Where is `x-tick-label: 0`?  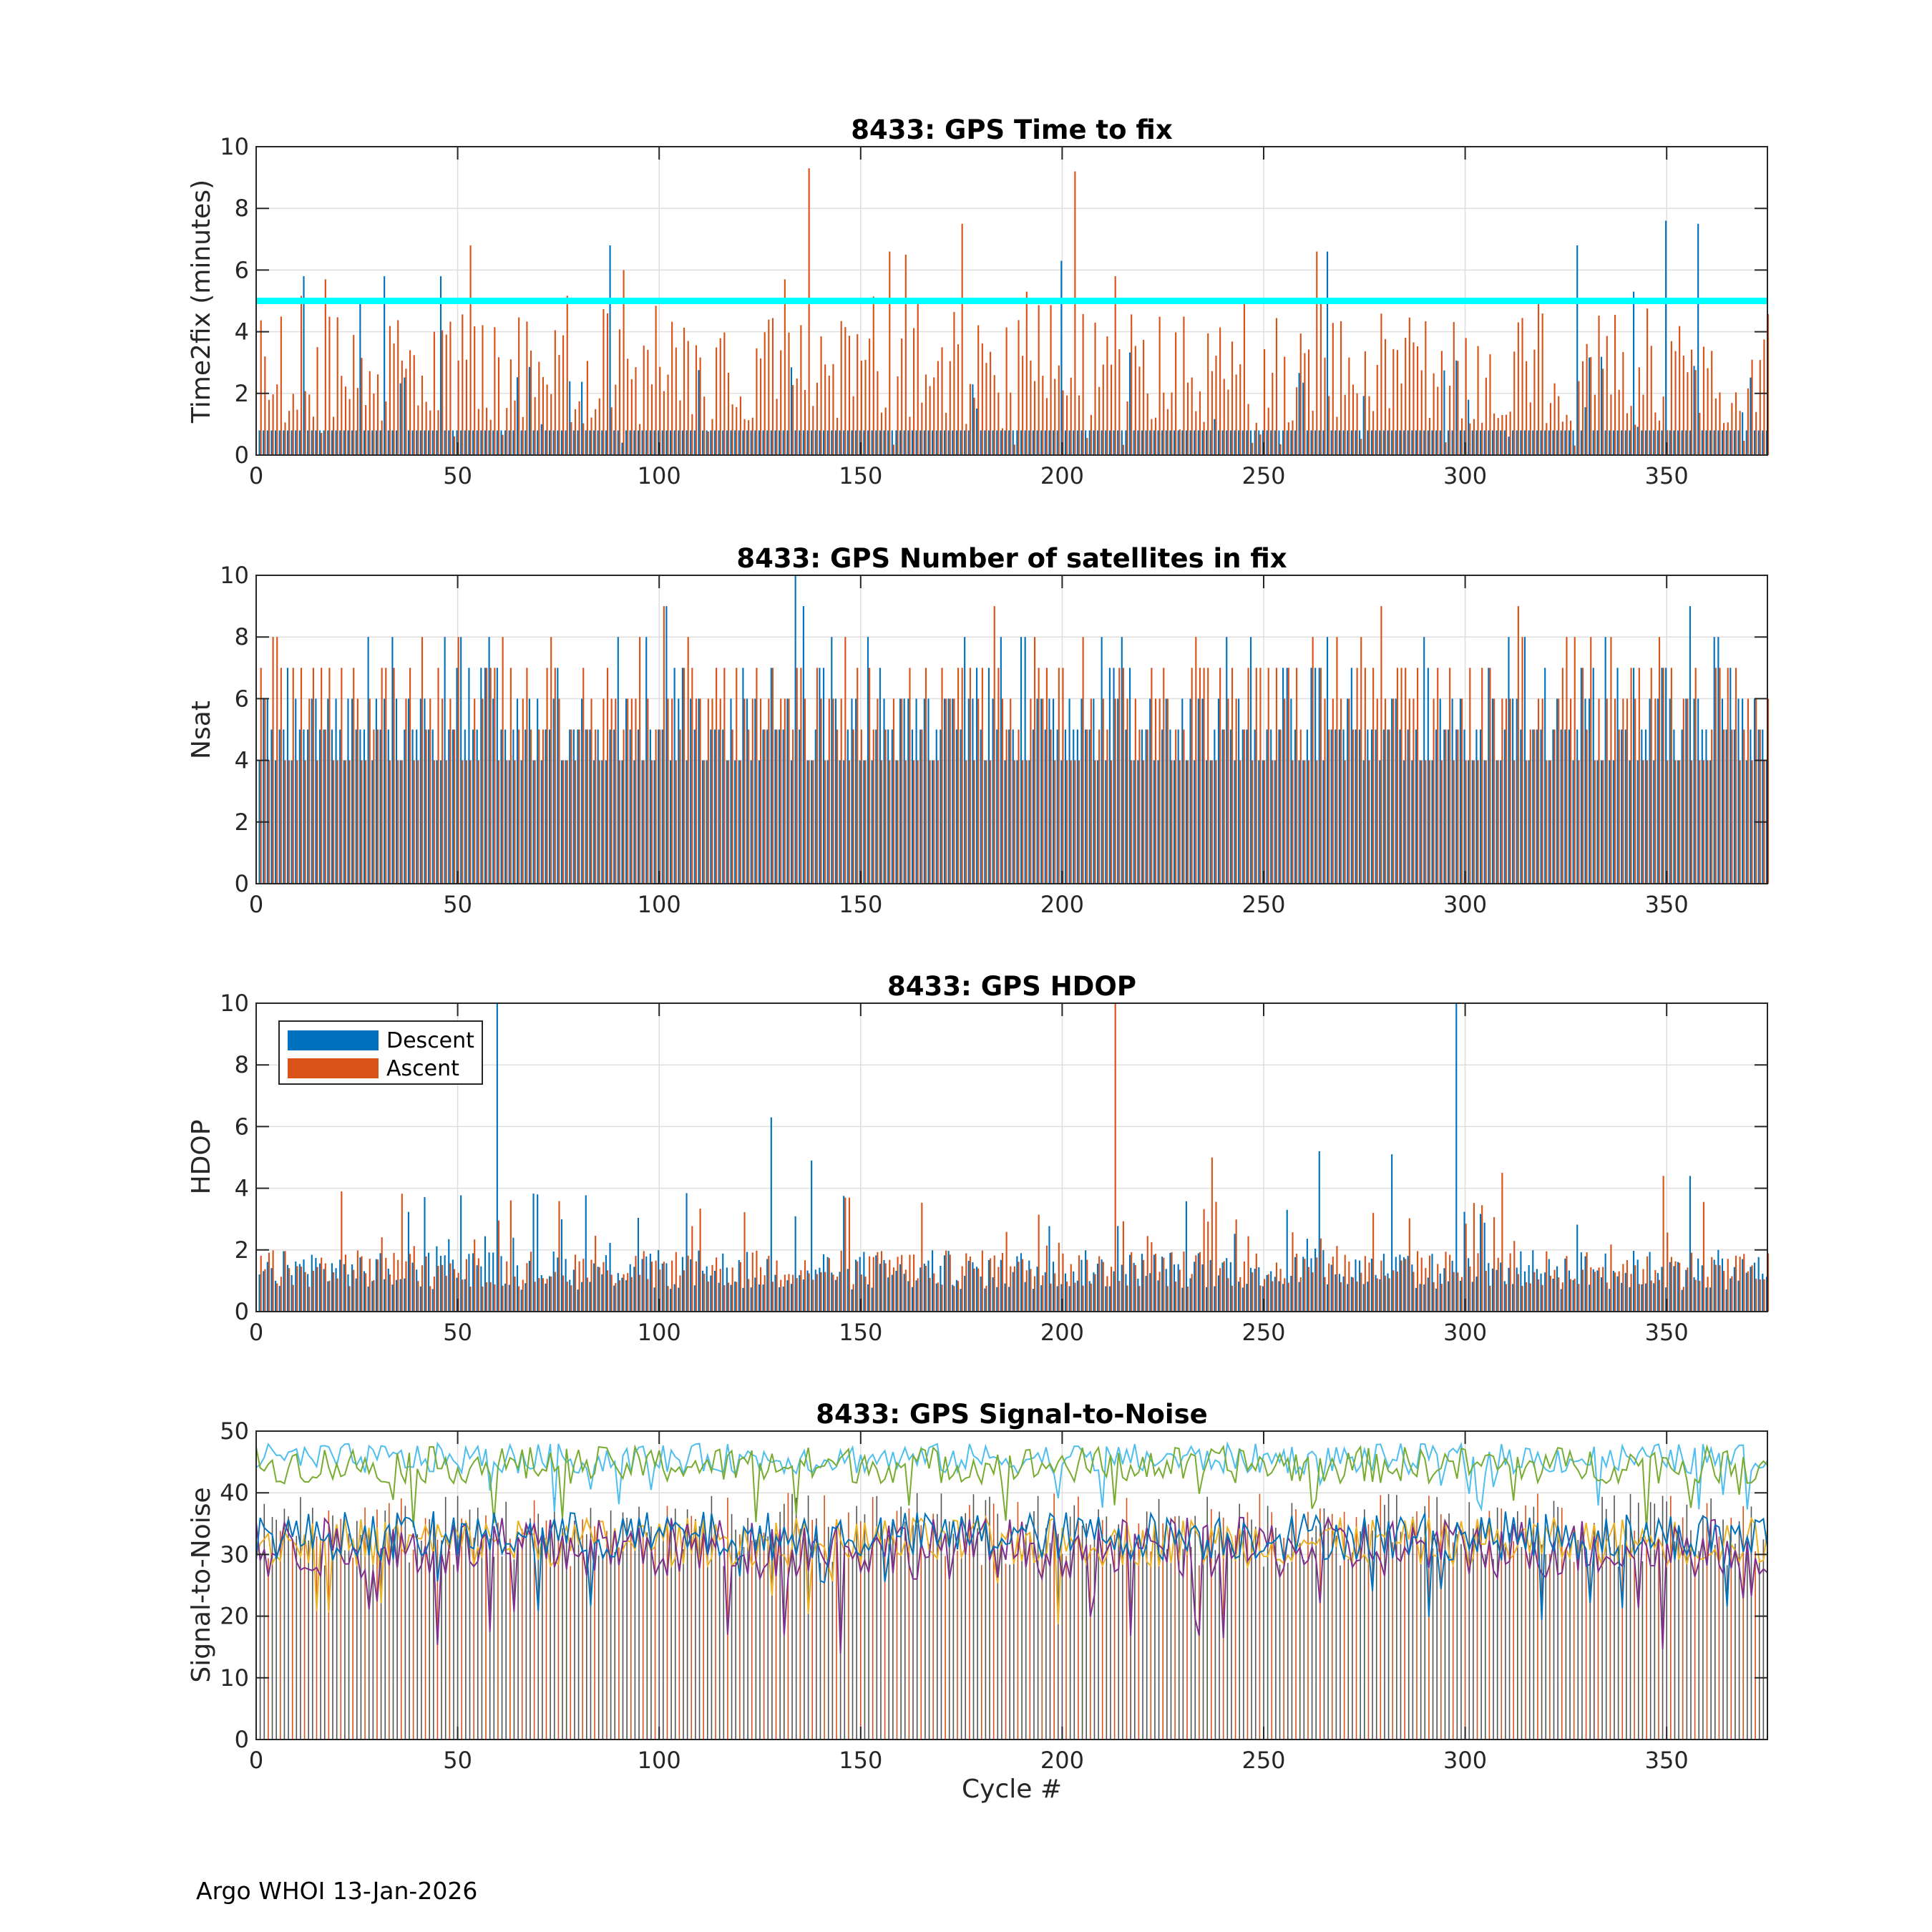
x-tick-label: 0 is located at coordinates (256, 1332).